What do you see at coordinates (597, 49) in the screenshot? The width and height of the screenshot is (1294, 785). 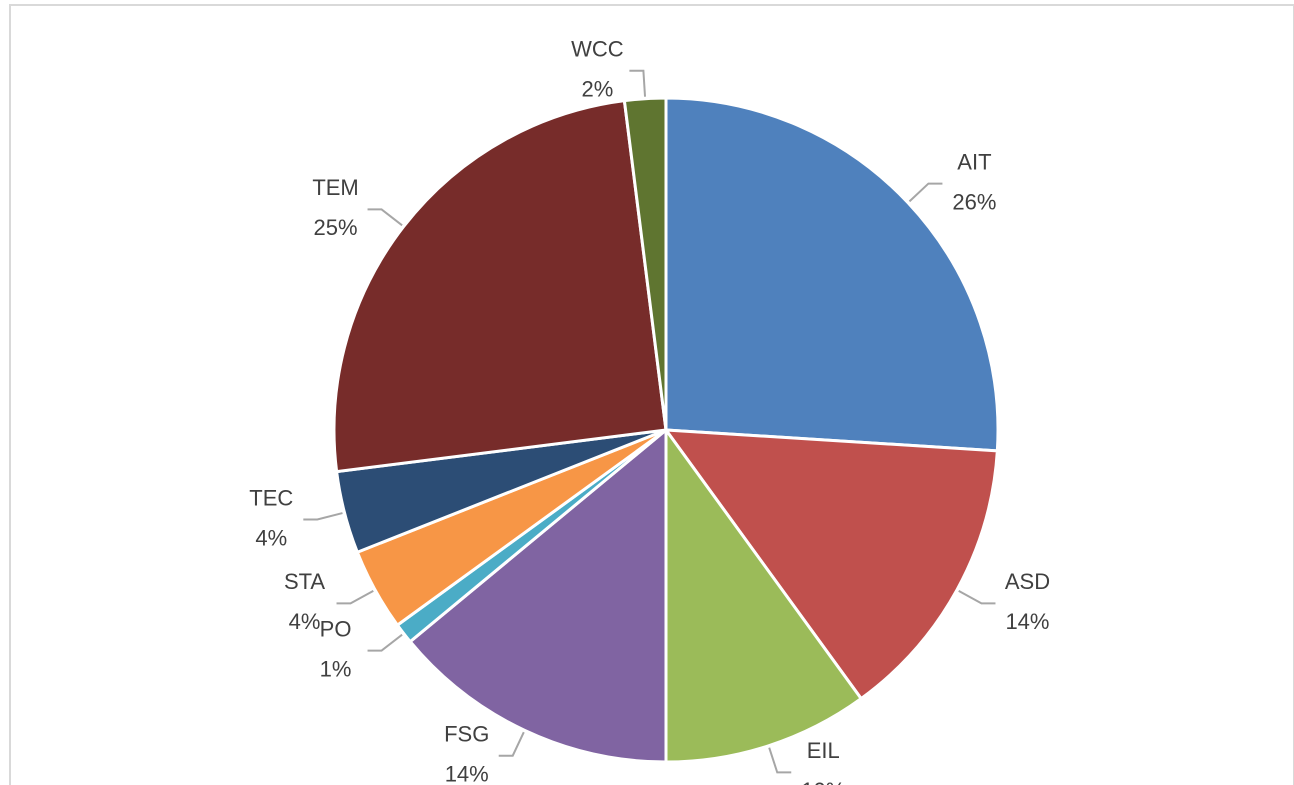 I see `slice-label-name: WCC` at bounding box center [597, 49].